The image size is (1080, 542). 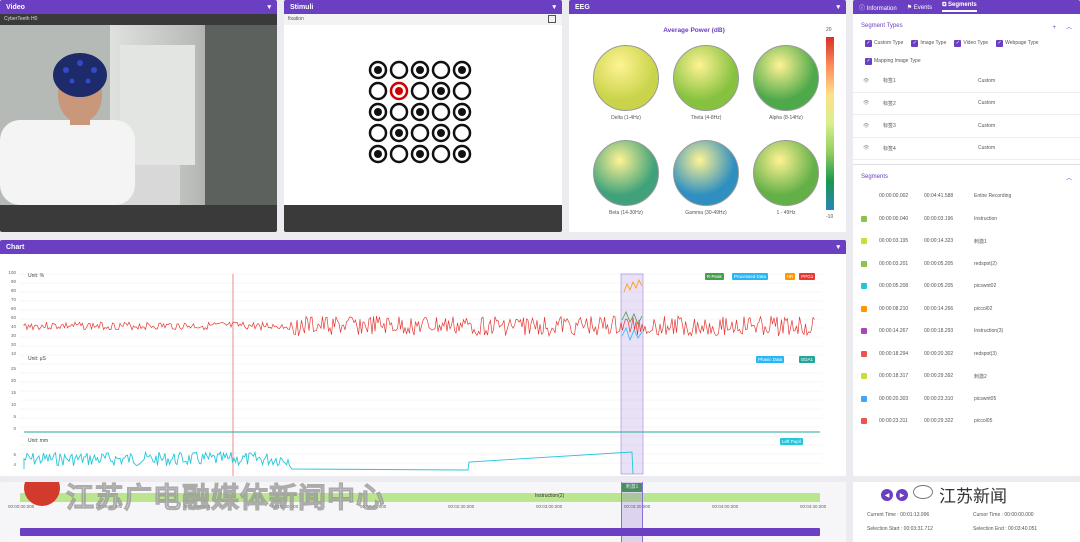 I want to click on checkbox-custom-type: ✓ Custom Type, so click(x=884, y=43).